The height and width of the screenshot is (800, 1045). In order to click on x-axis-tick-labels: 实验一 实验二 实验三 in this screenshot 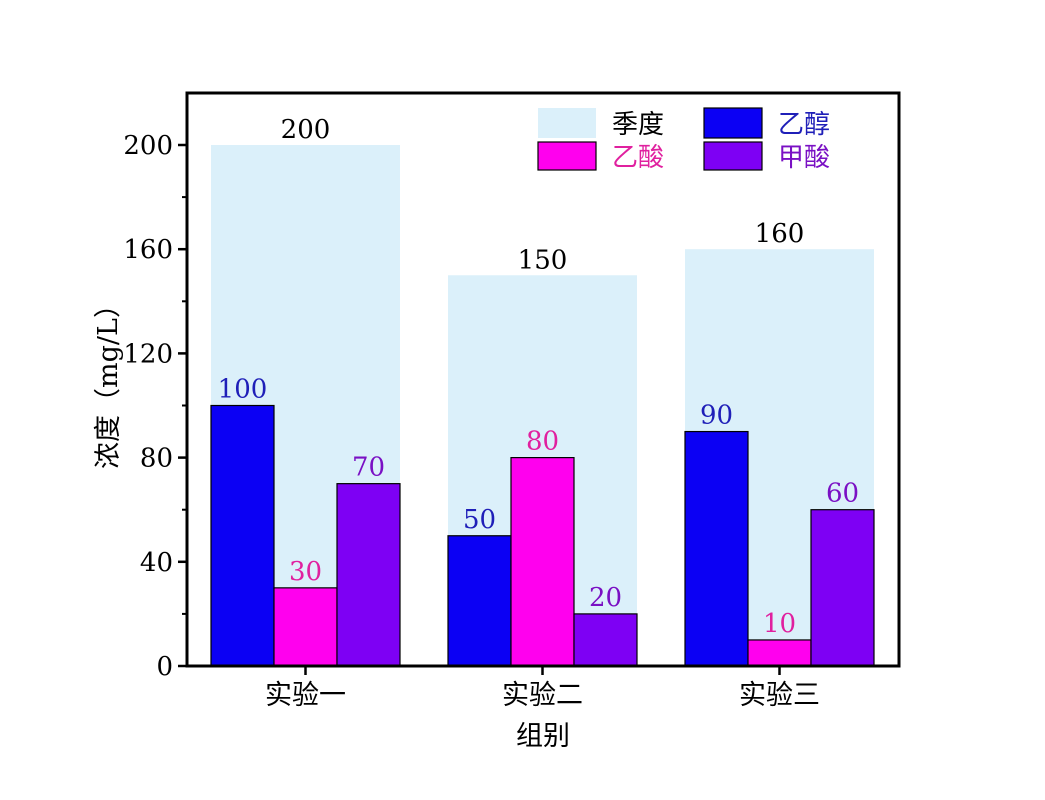, I will do `click(542, 695)`.